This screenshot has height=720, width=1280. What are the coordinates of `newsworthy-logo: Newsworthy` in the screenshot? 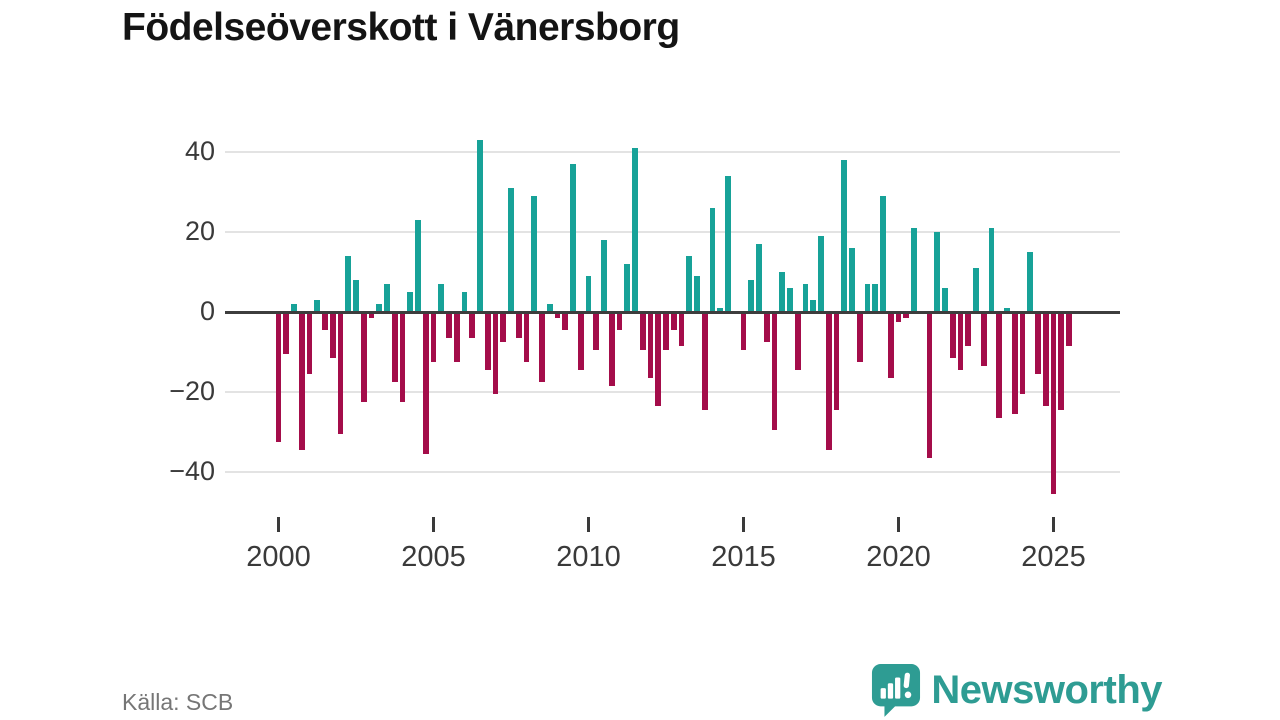 It's located at (1016, 690).